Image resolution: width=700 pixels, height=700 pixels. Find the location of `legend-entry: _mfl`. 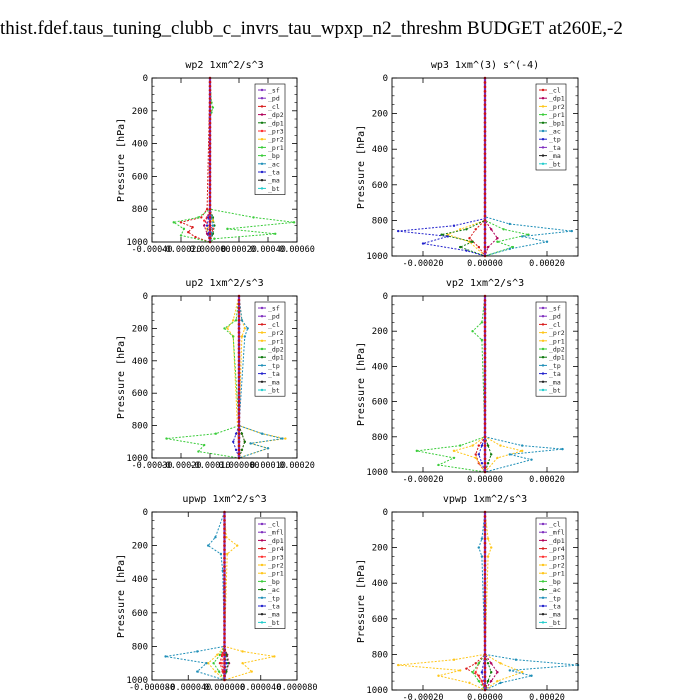

legend-entry: _mfl is located at coordinates (557, 533).